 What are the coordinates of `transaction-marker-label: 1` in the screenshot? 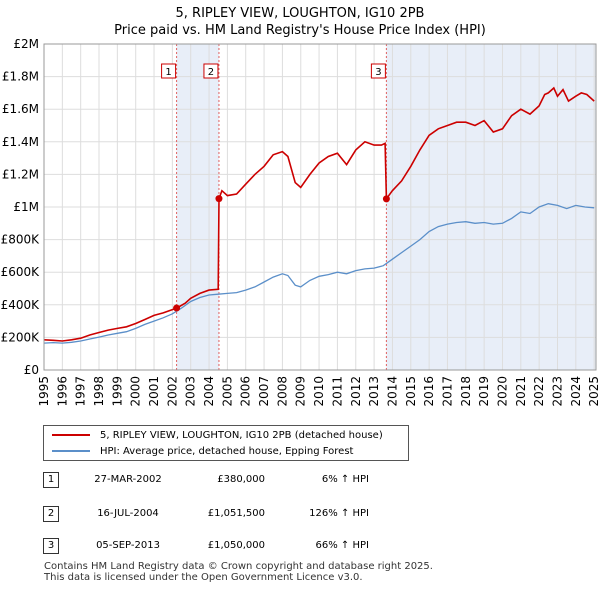 It's located at (168, 72).